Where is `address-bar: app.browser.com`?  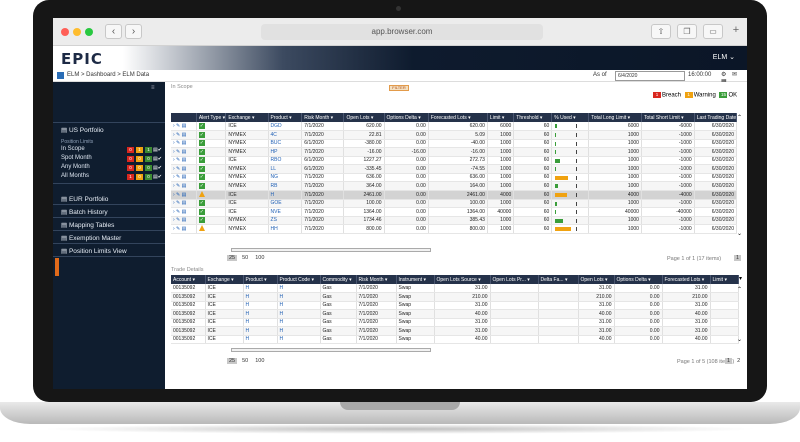 address-bar: app.browser.com is located at coordinates (402, 32).